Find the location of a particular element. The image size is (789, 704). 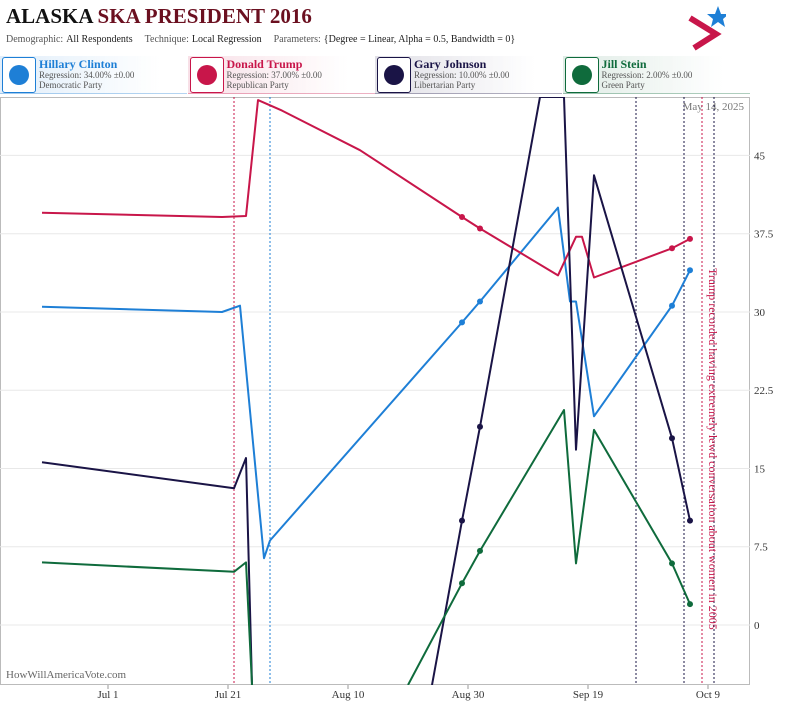

logo-star is located at coordinates (716, 16).